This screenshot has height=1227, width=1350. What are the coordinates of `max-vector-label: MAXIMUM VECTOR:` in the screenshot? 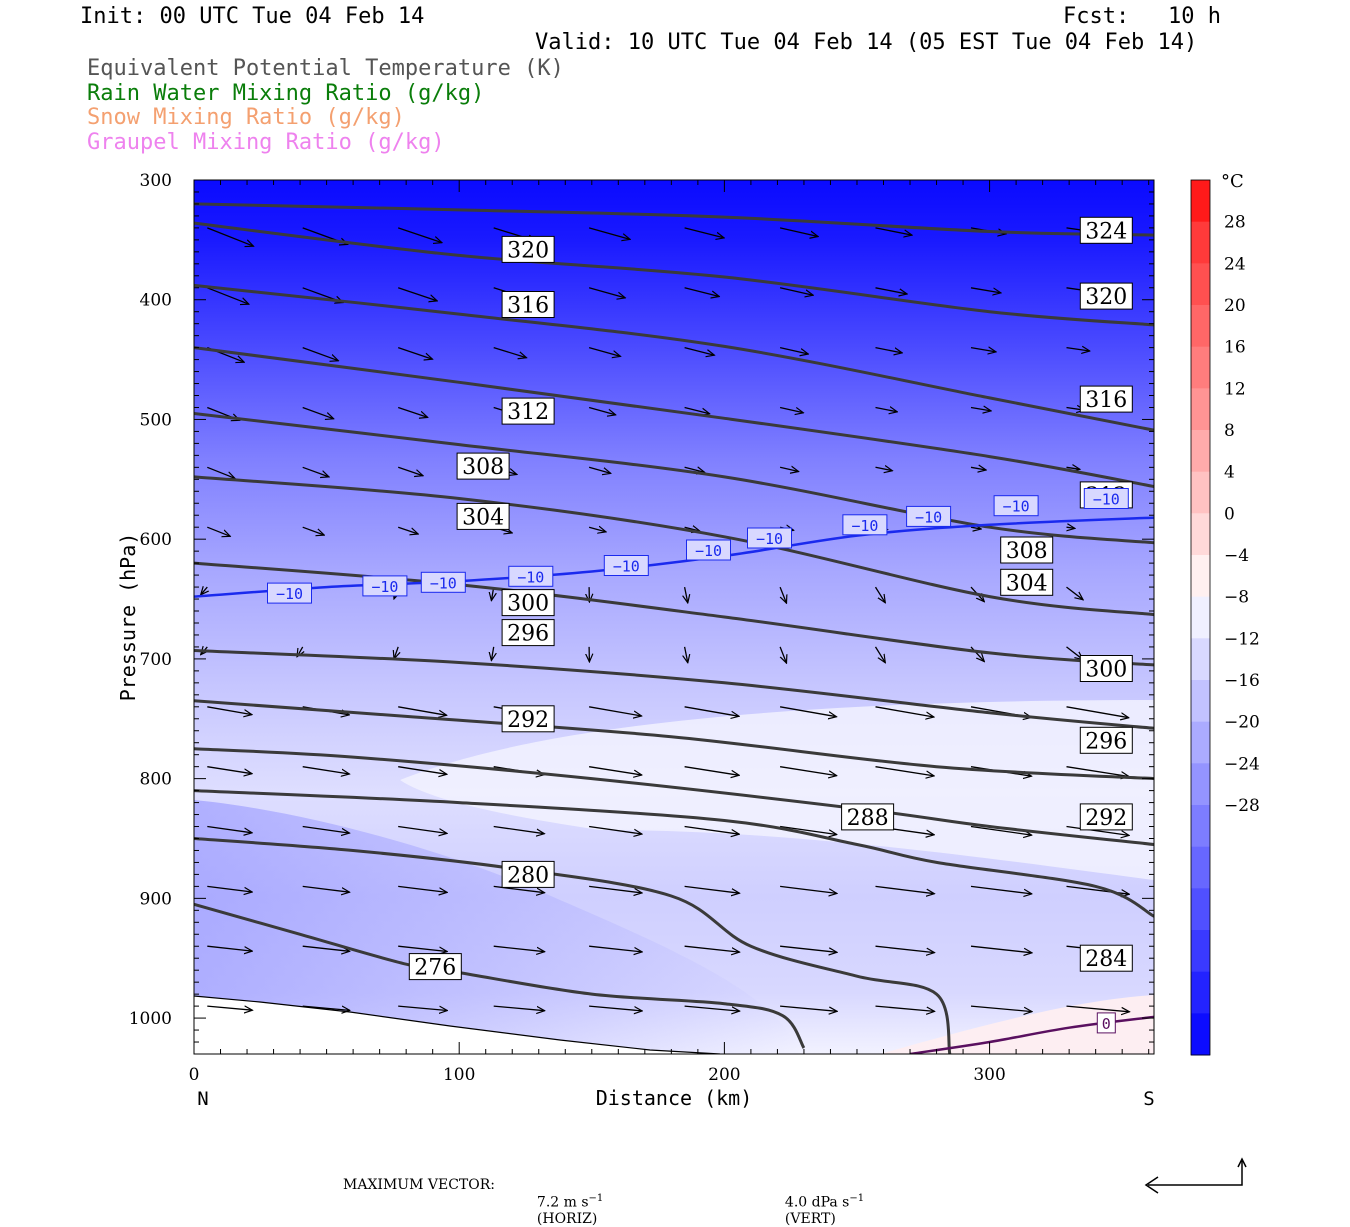 It's located at (419, 1185).